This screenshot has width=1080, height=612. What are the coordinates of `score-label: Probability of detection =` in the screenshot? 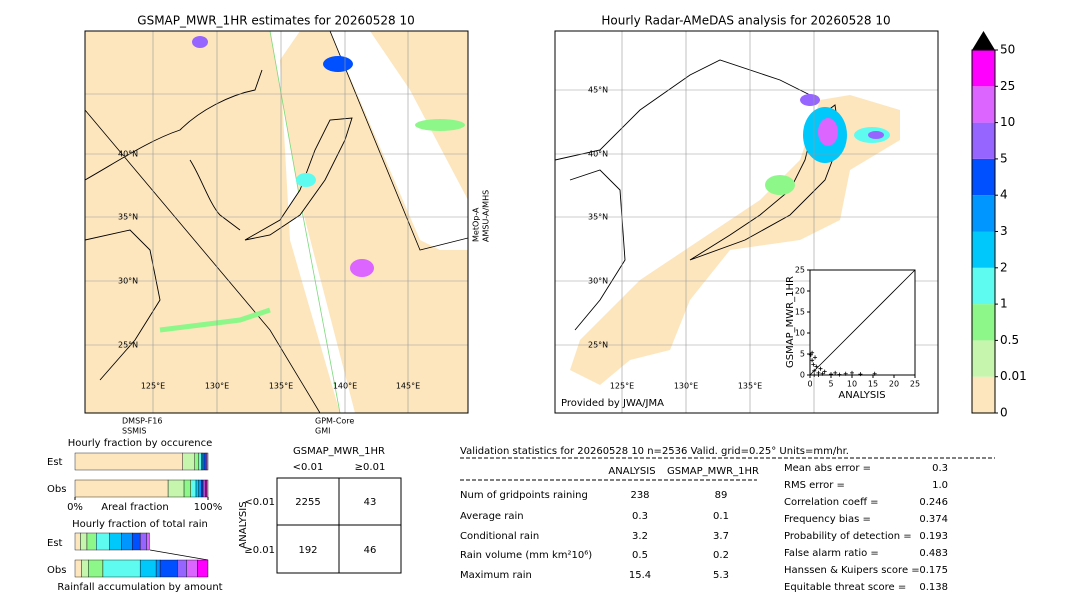 It's located at (848, 536).